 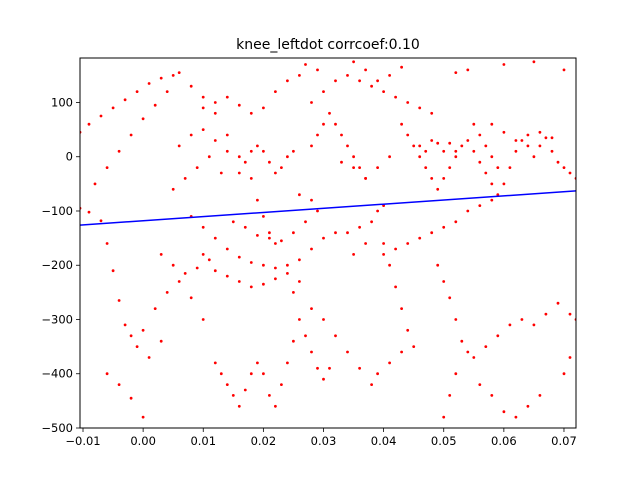 What do you see at coordinates (57, 374) in the screenshot?
I see `y-tick-label: −400` at bounding box center [57, 374].